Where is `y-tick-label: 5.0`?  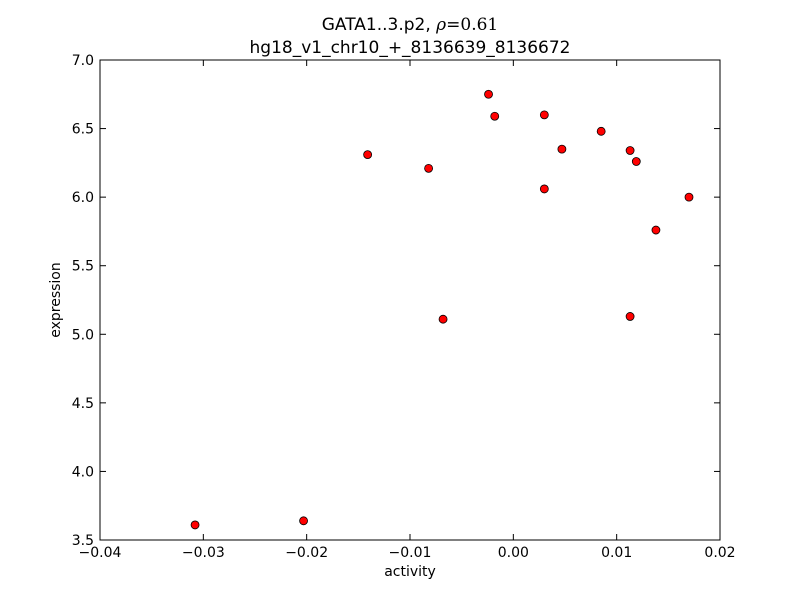
y-tick-label: 5.0 is located at coordinates (83, 335).